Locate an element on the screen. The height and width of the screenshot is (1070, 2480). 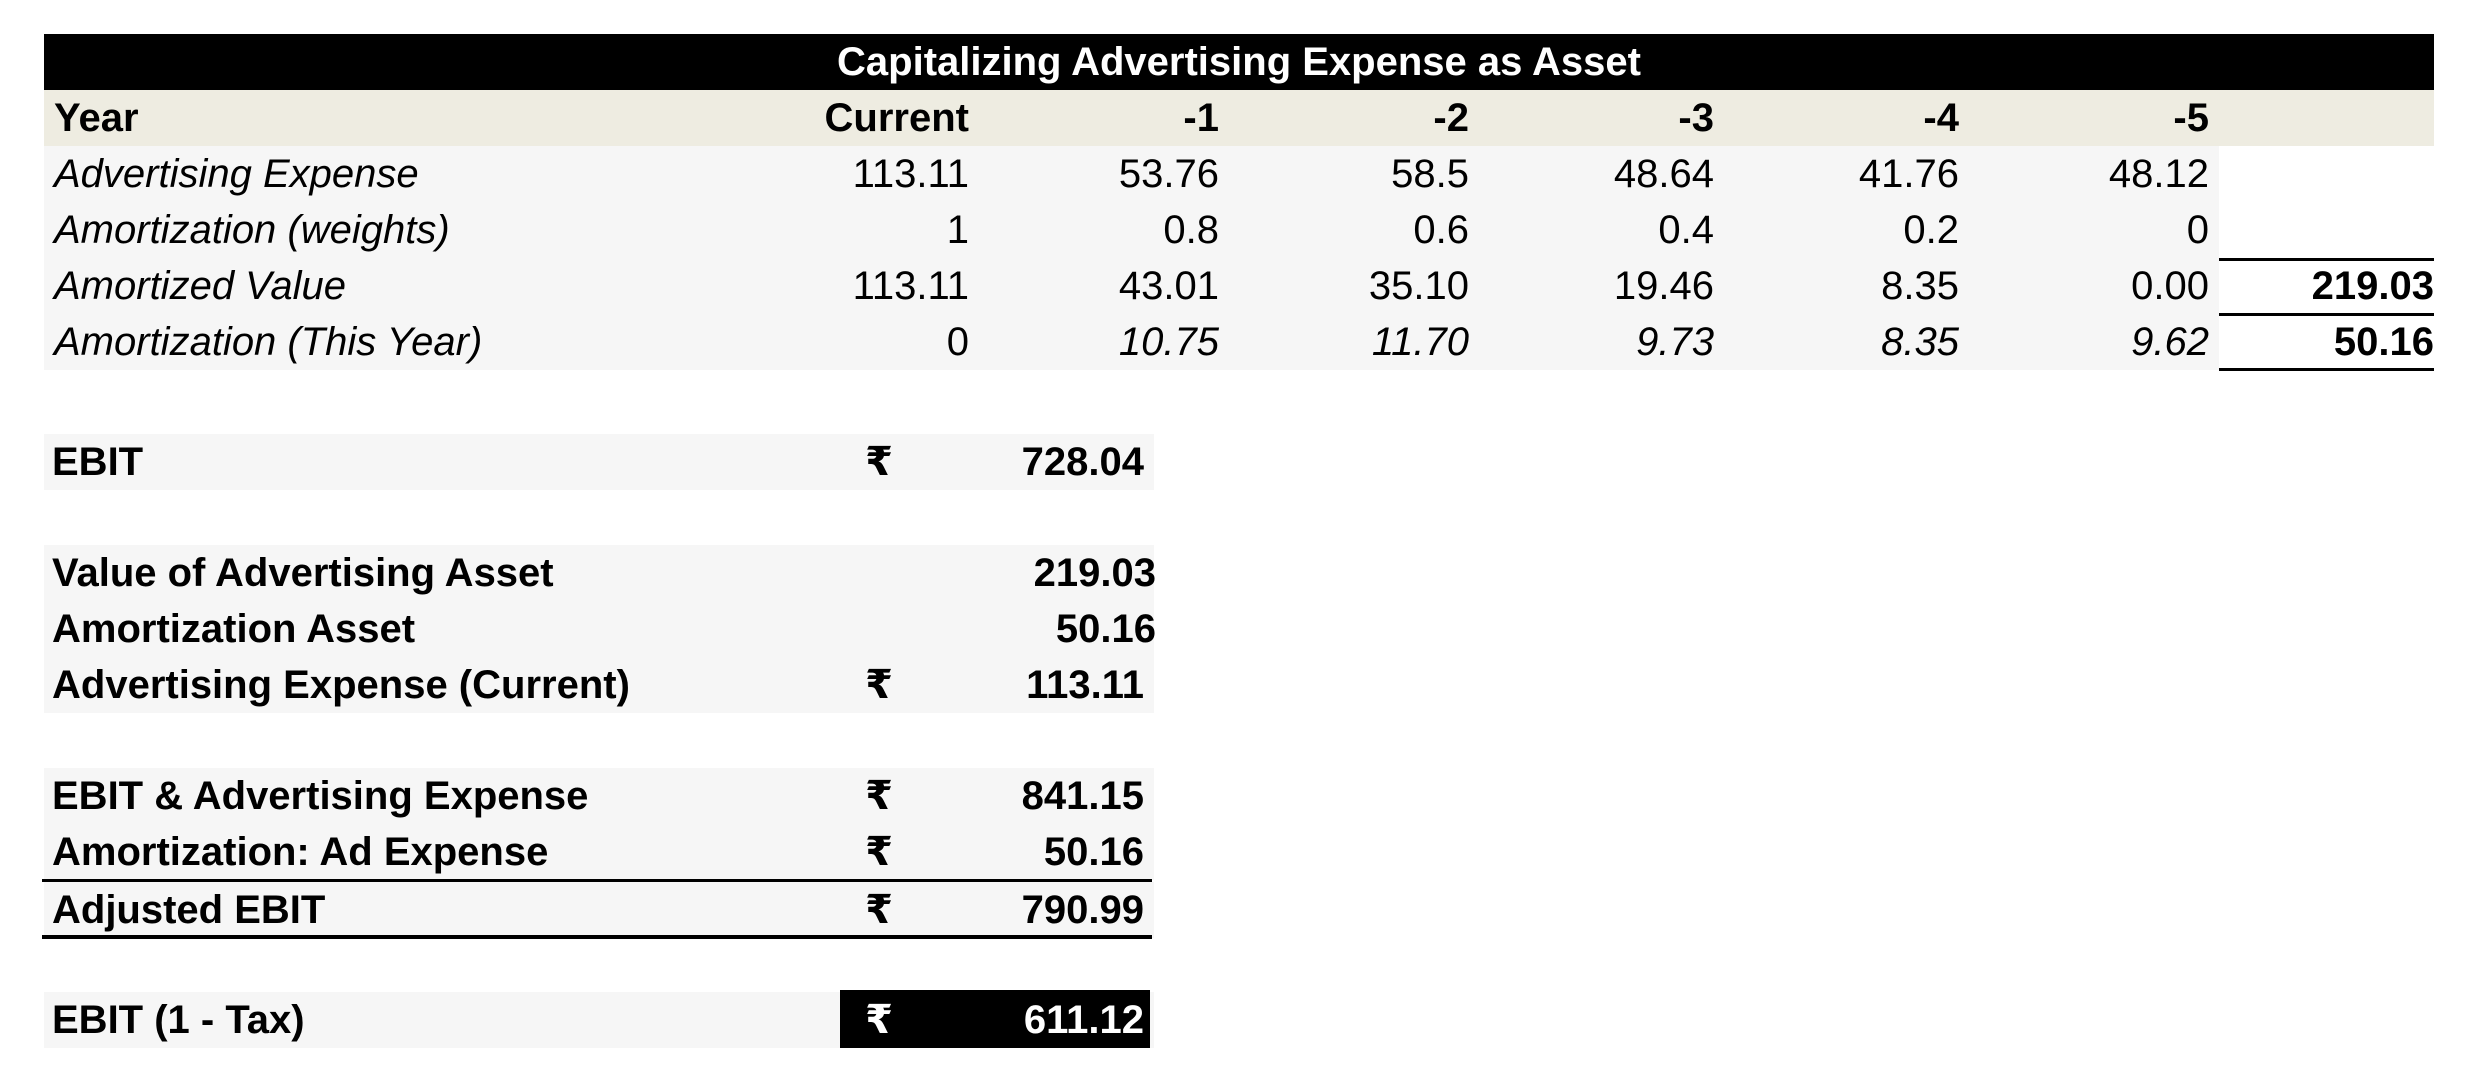
ebit-ad-expense-label: EBIT & Advertising Expense is located at coordinates (320, 796).